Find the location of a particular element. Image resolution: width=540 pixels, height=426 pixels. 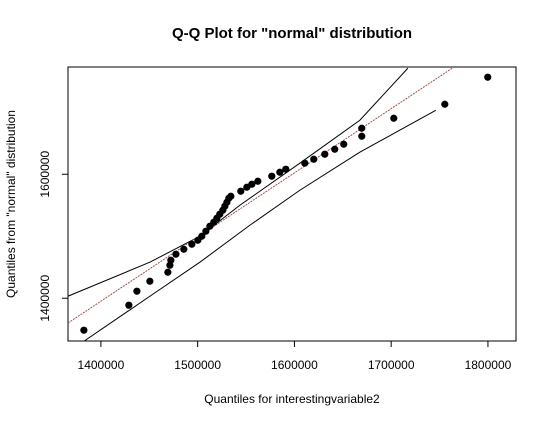

x-tick-label: 1600000 is located at coordinates (294, 365).